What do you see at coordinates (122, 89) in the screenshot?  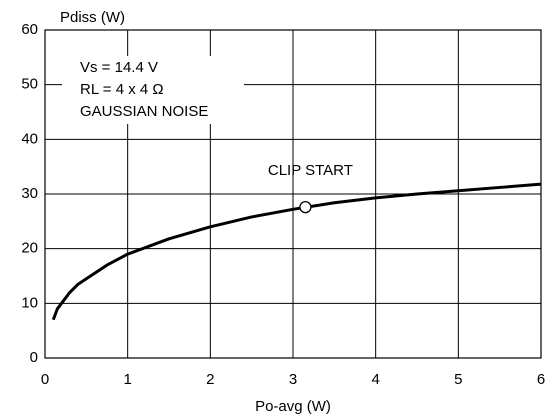 I see `annotation: RL = 4 x 4 Ω` at bounding box center [122, 89].